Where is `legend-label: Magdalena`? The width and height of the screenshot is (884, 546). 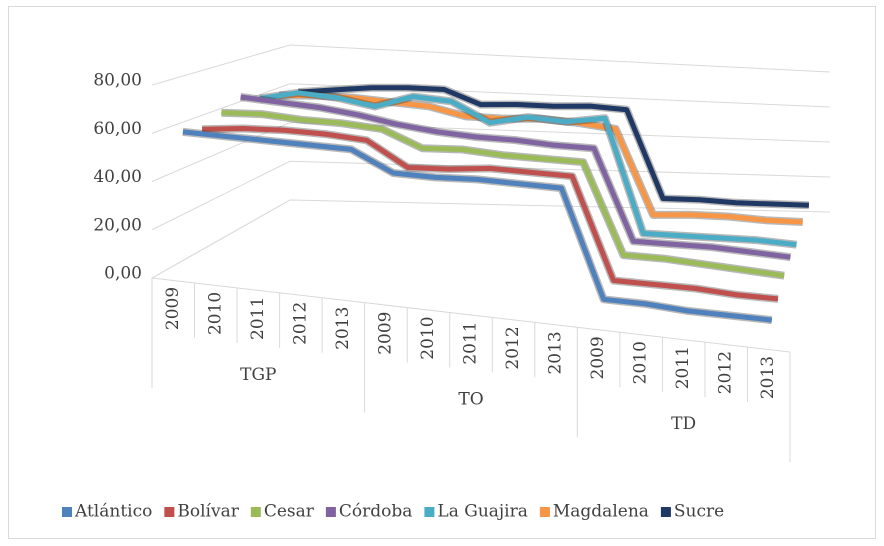 legend-label: Magdalena is located at coordinates (601, 512).